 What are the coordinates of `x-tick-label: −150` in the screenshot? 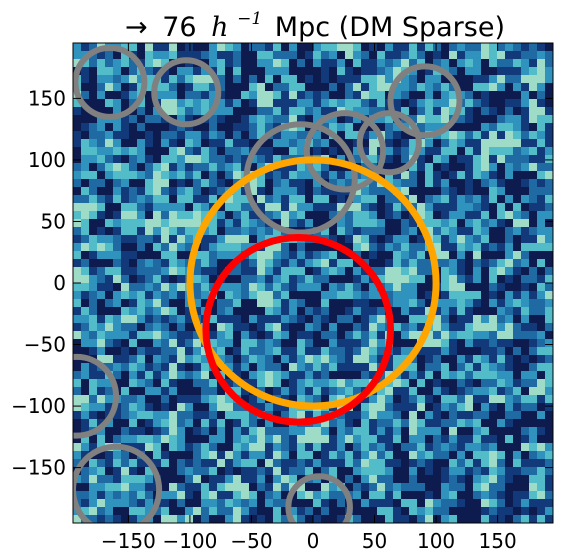 It's located at (128, 541).